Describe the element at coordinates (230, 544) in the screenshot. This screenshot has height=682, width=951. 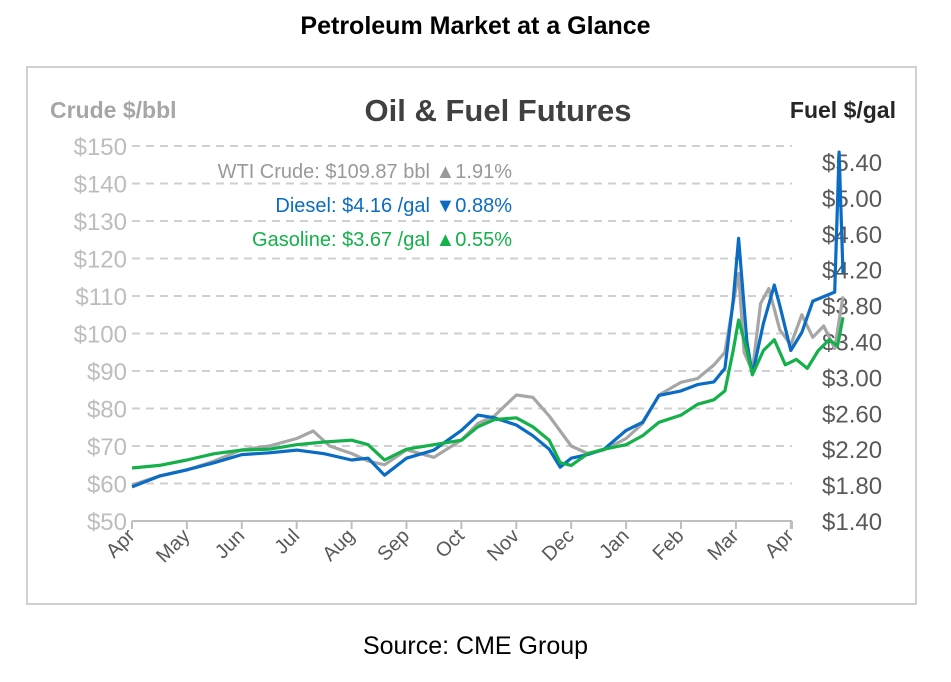
I see `x-tick-label: Jun` at that location.